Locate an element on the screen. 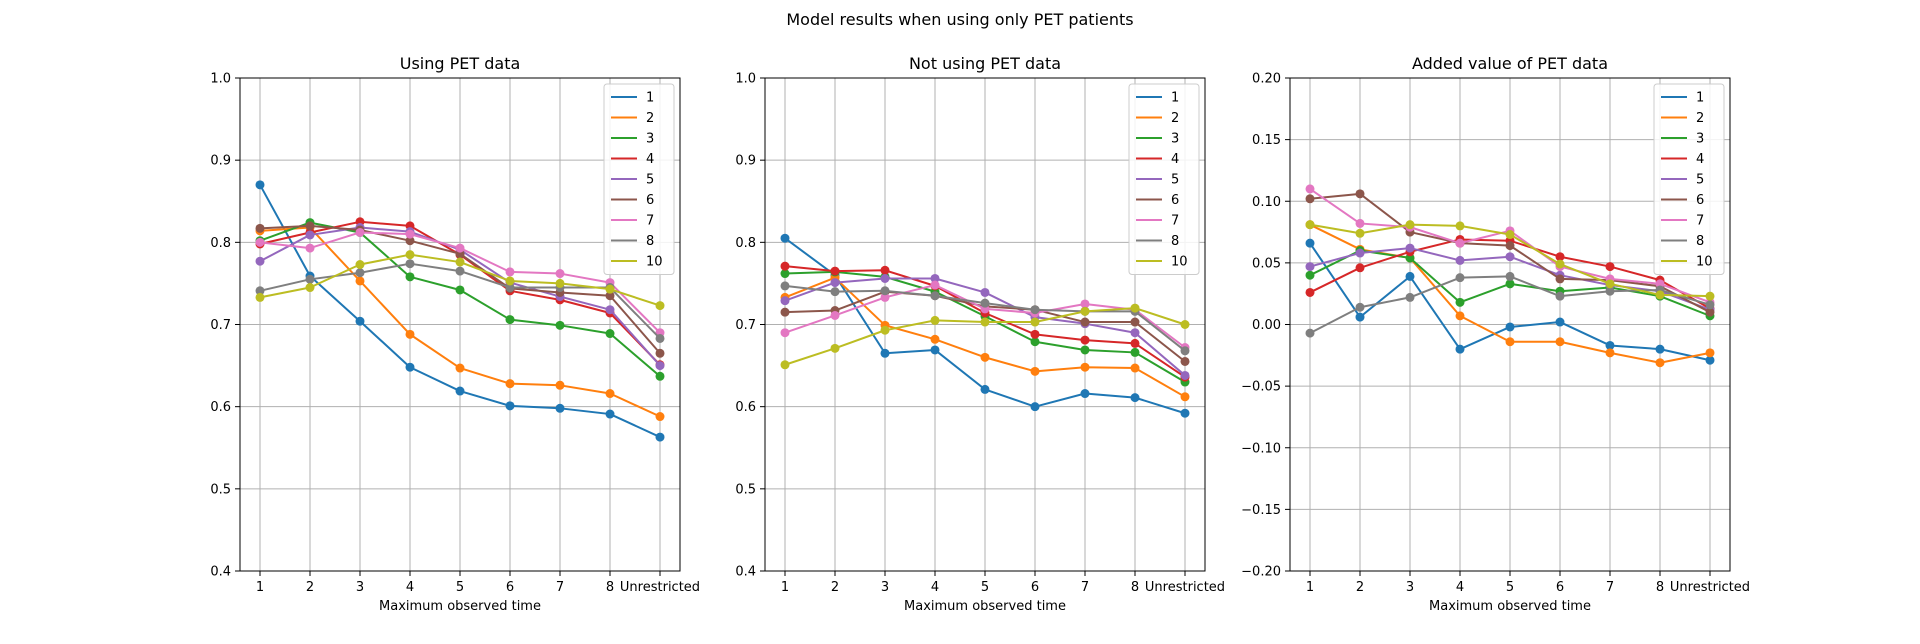  y-tick-label: −0.10 is located at coordinates (1261, 448).